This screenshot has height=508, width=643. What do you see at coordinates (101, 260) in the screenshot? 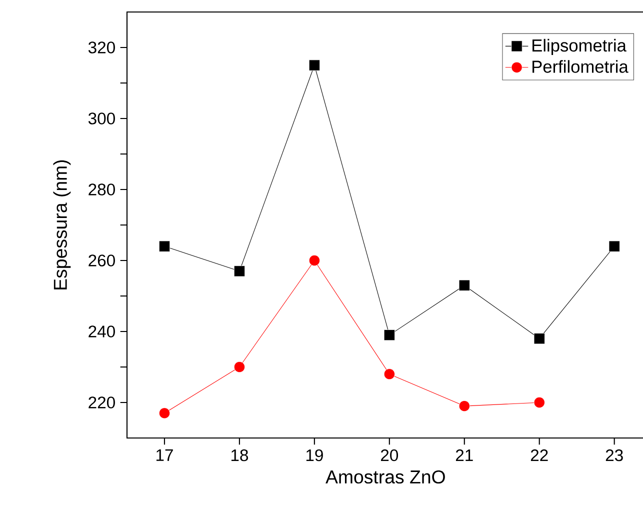
I see `y-tick-label: 260` at bounding box center [101, 260].